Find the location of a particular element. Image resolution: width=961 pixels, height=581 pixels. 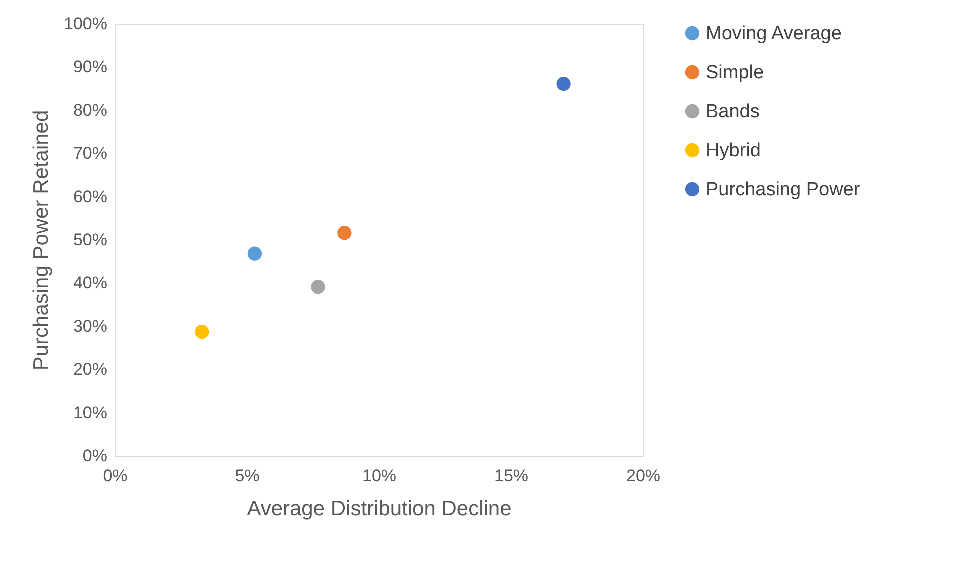

x-tick-label: 10% is located at coordinates (379, 476).